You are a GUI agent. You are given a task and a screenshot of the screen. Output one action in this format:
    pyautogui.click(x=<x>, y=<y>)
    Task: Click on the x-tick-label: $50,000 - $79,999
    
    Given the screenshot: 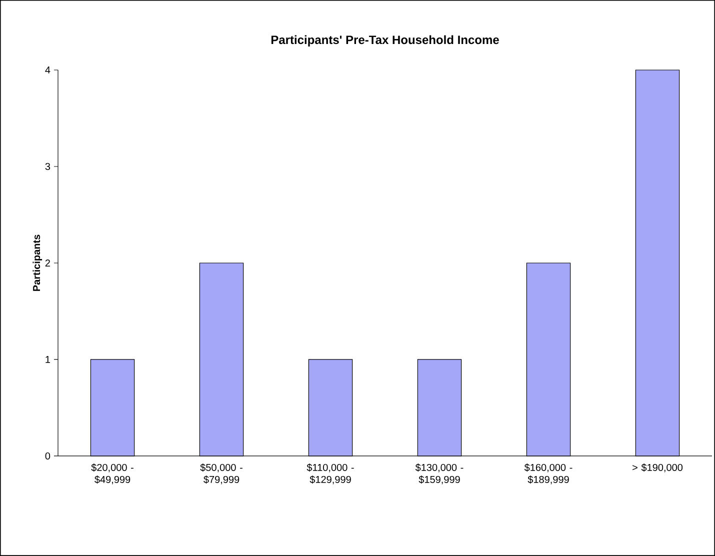 What is the action you would take?
    pyautogui.click(x=221, y=474)
    